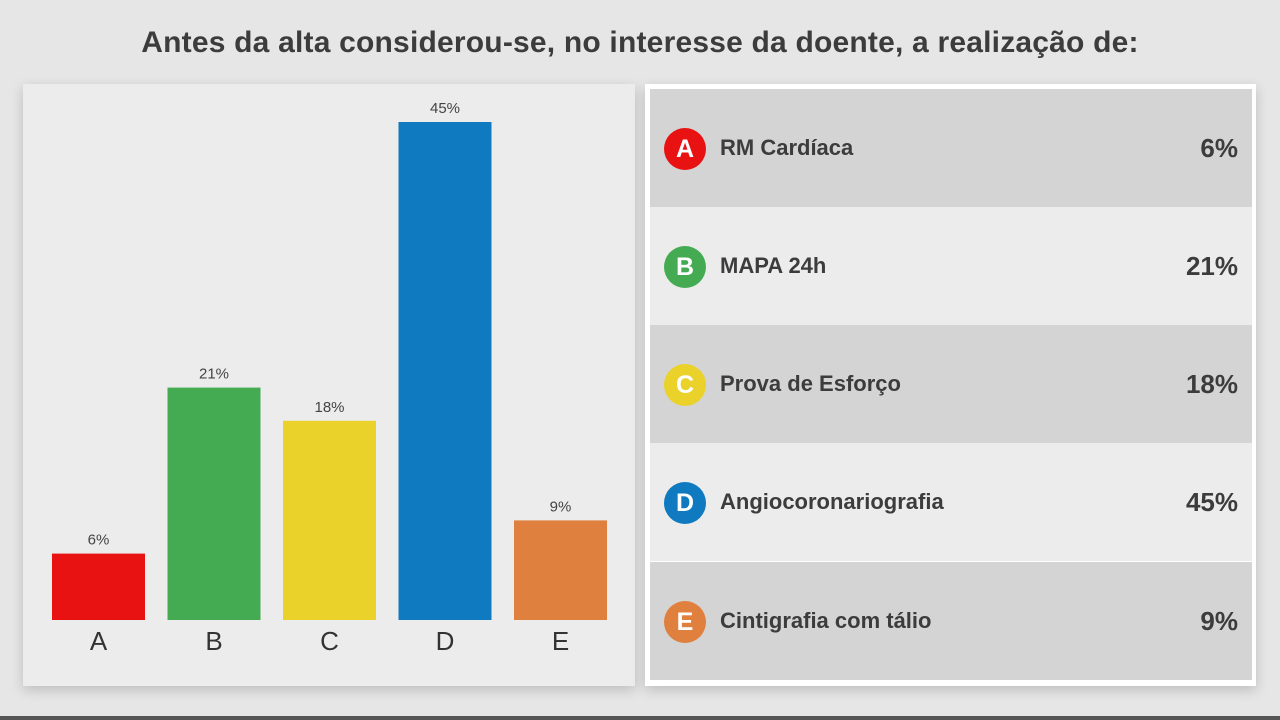  I want to click on option-percent-b: 21%, so click(1211, 266).